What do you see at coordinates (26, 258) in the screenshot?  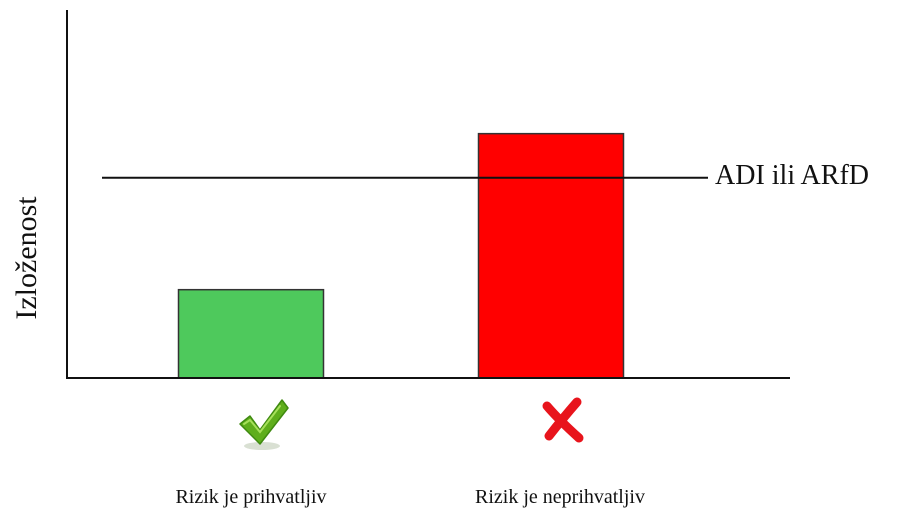 I see `y-axis-label: Izloženost` at bounding box center [26, 258].